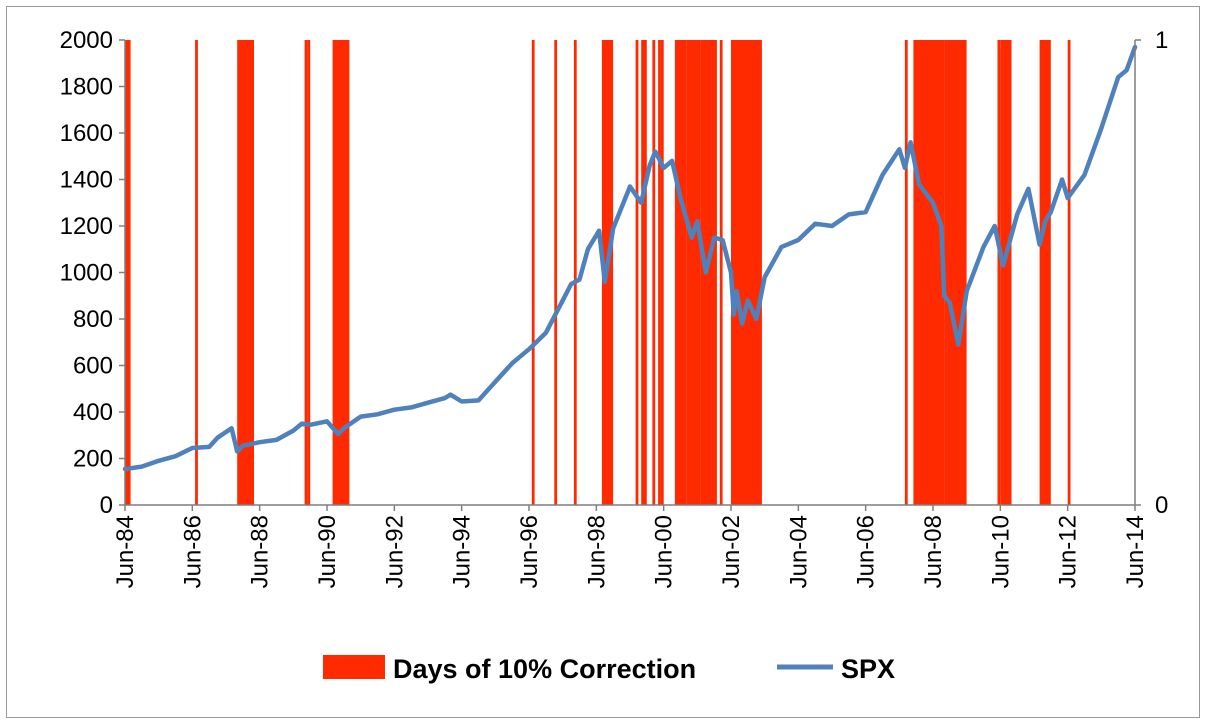 The height and width of the screenshot is (726, 1208). Describe the element at coordinates (1000, 551) in the screenshot. I see `x-tick-label: Jun-10` at that location.